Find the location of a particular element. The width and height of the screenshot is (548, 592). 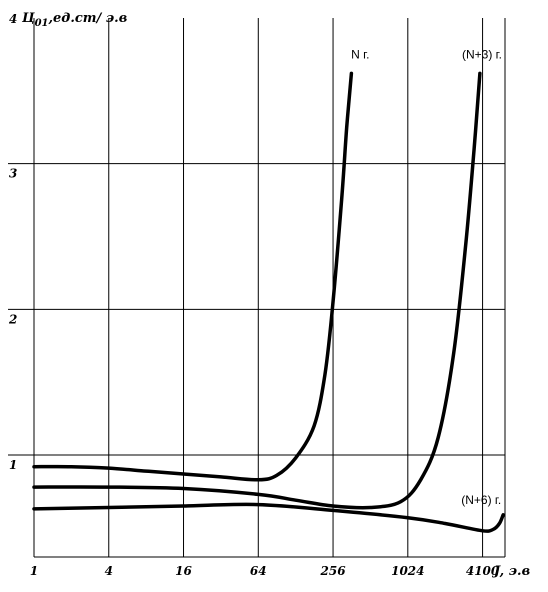

y-tick-label: 2 is located at coordinates (12, 319).